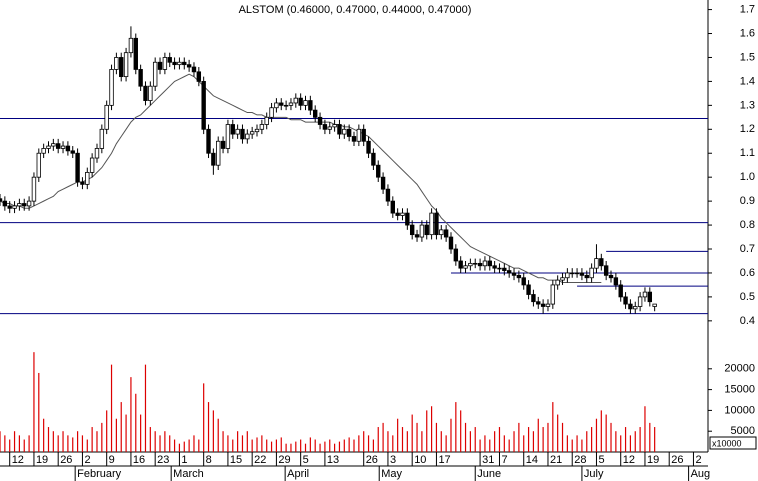 The height and width of the screenshot is (481, 758). What do you see at coordinates (532, 460) in the screenshot?
I see `x-tick-label: 14` at bounding box center [532, 460].